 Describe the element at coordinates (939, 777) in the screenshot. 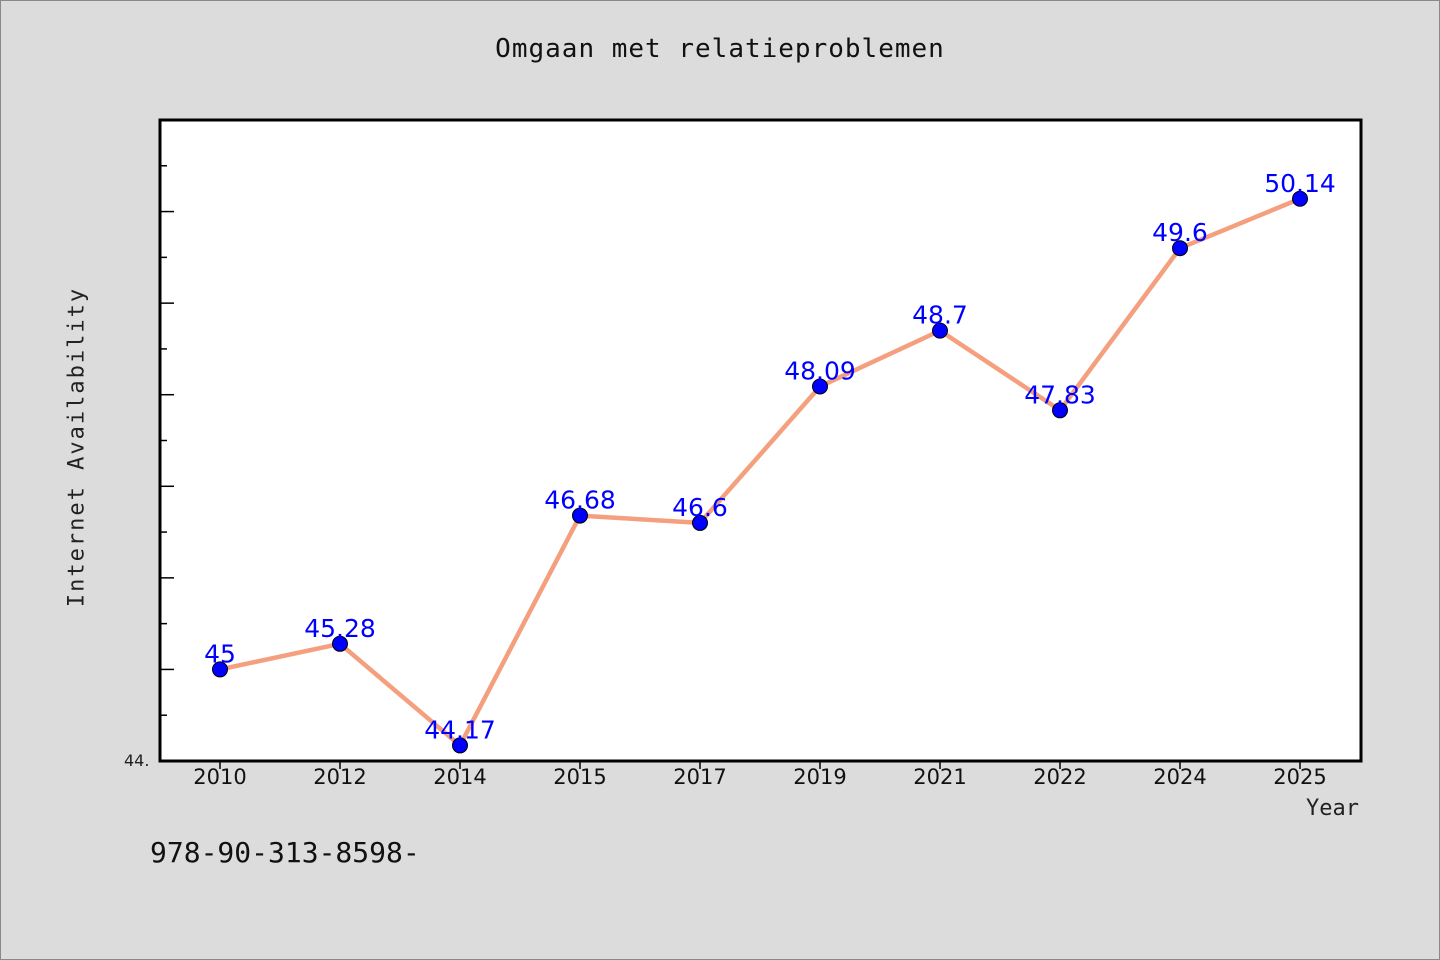

I see `x-tick-label: 2021` at that location.